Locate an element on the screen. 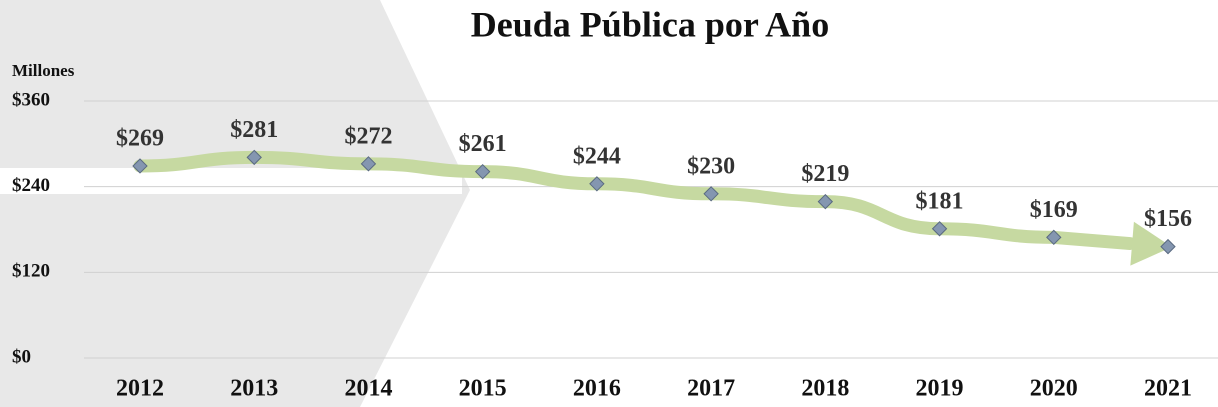 This screenshot has width=1218, height=407. x-tick-label: 2016 is located at coordinates (597, 389).